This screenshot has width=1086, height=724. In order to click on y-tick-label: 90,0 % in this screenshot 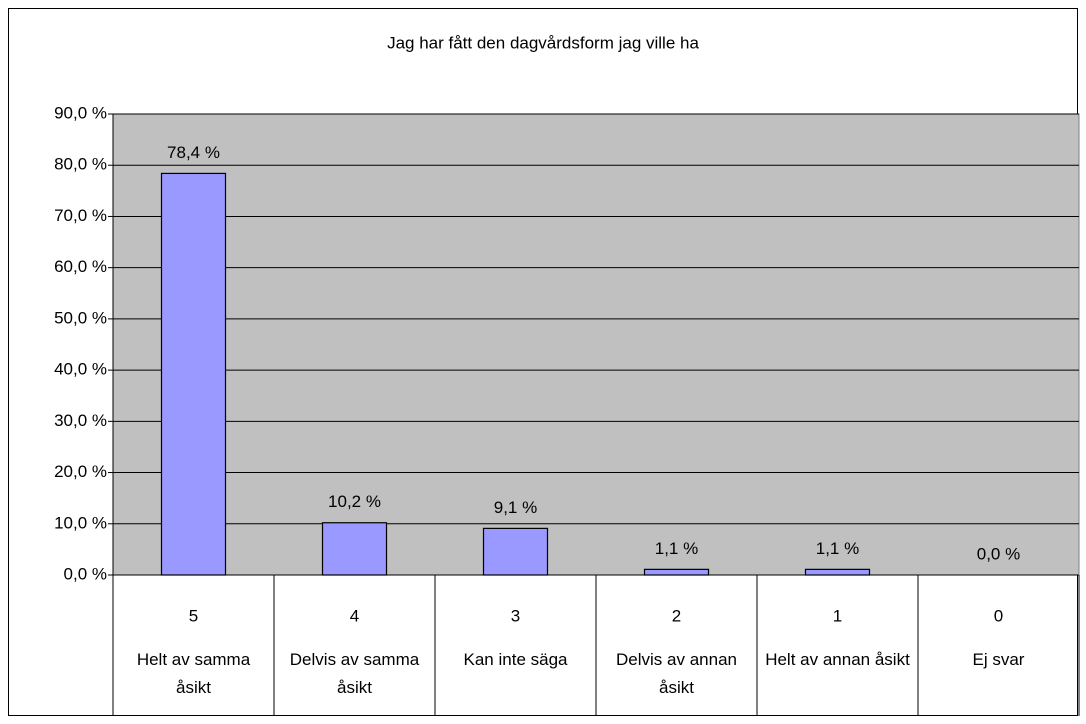, I will do `click(80, 112)`.